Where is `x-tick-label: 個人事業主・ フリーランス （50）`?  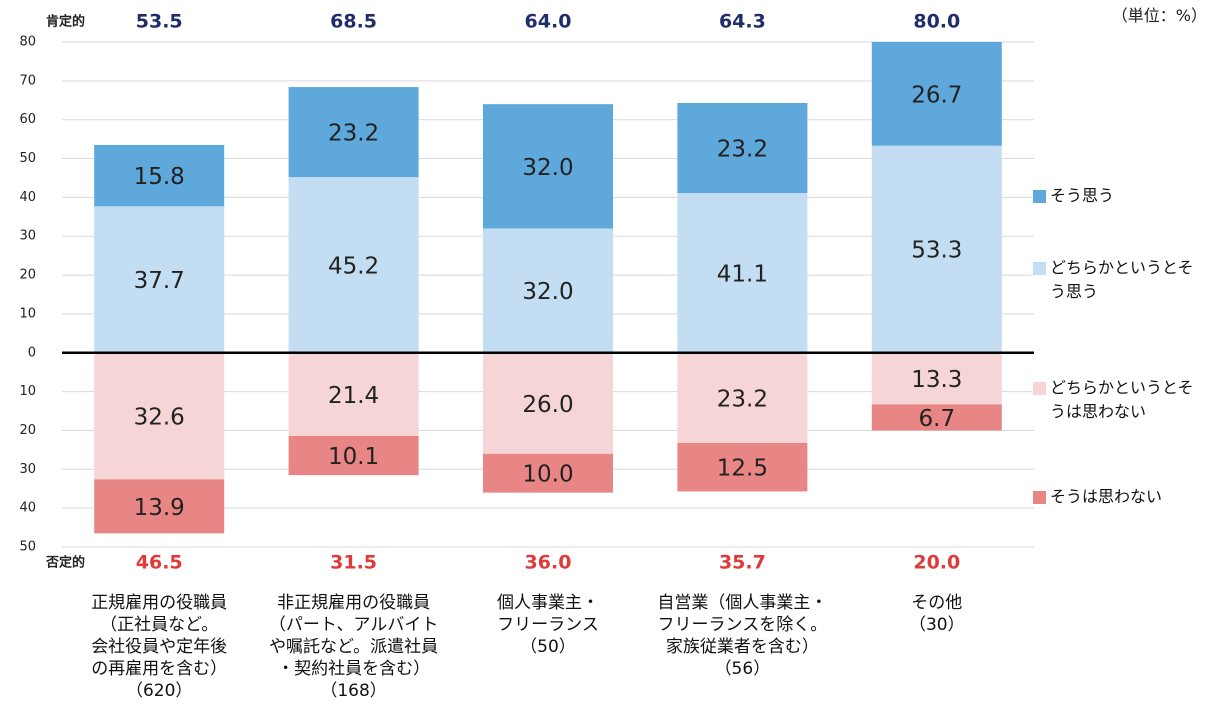 x-tick-label: 個人事業主・ フリーランス （50） is located at coordinates (548, 625).